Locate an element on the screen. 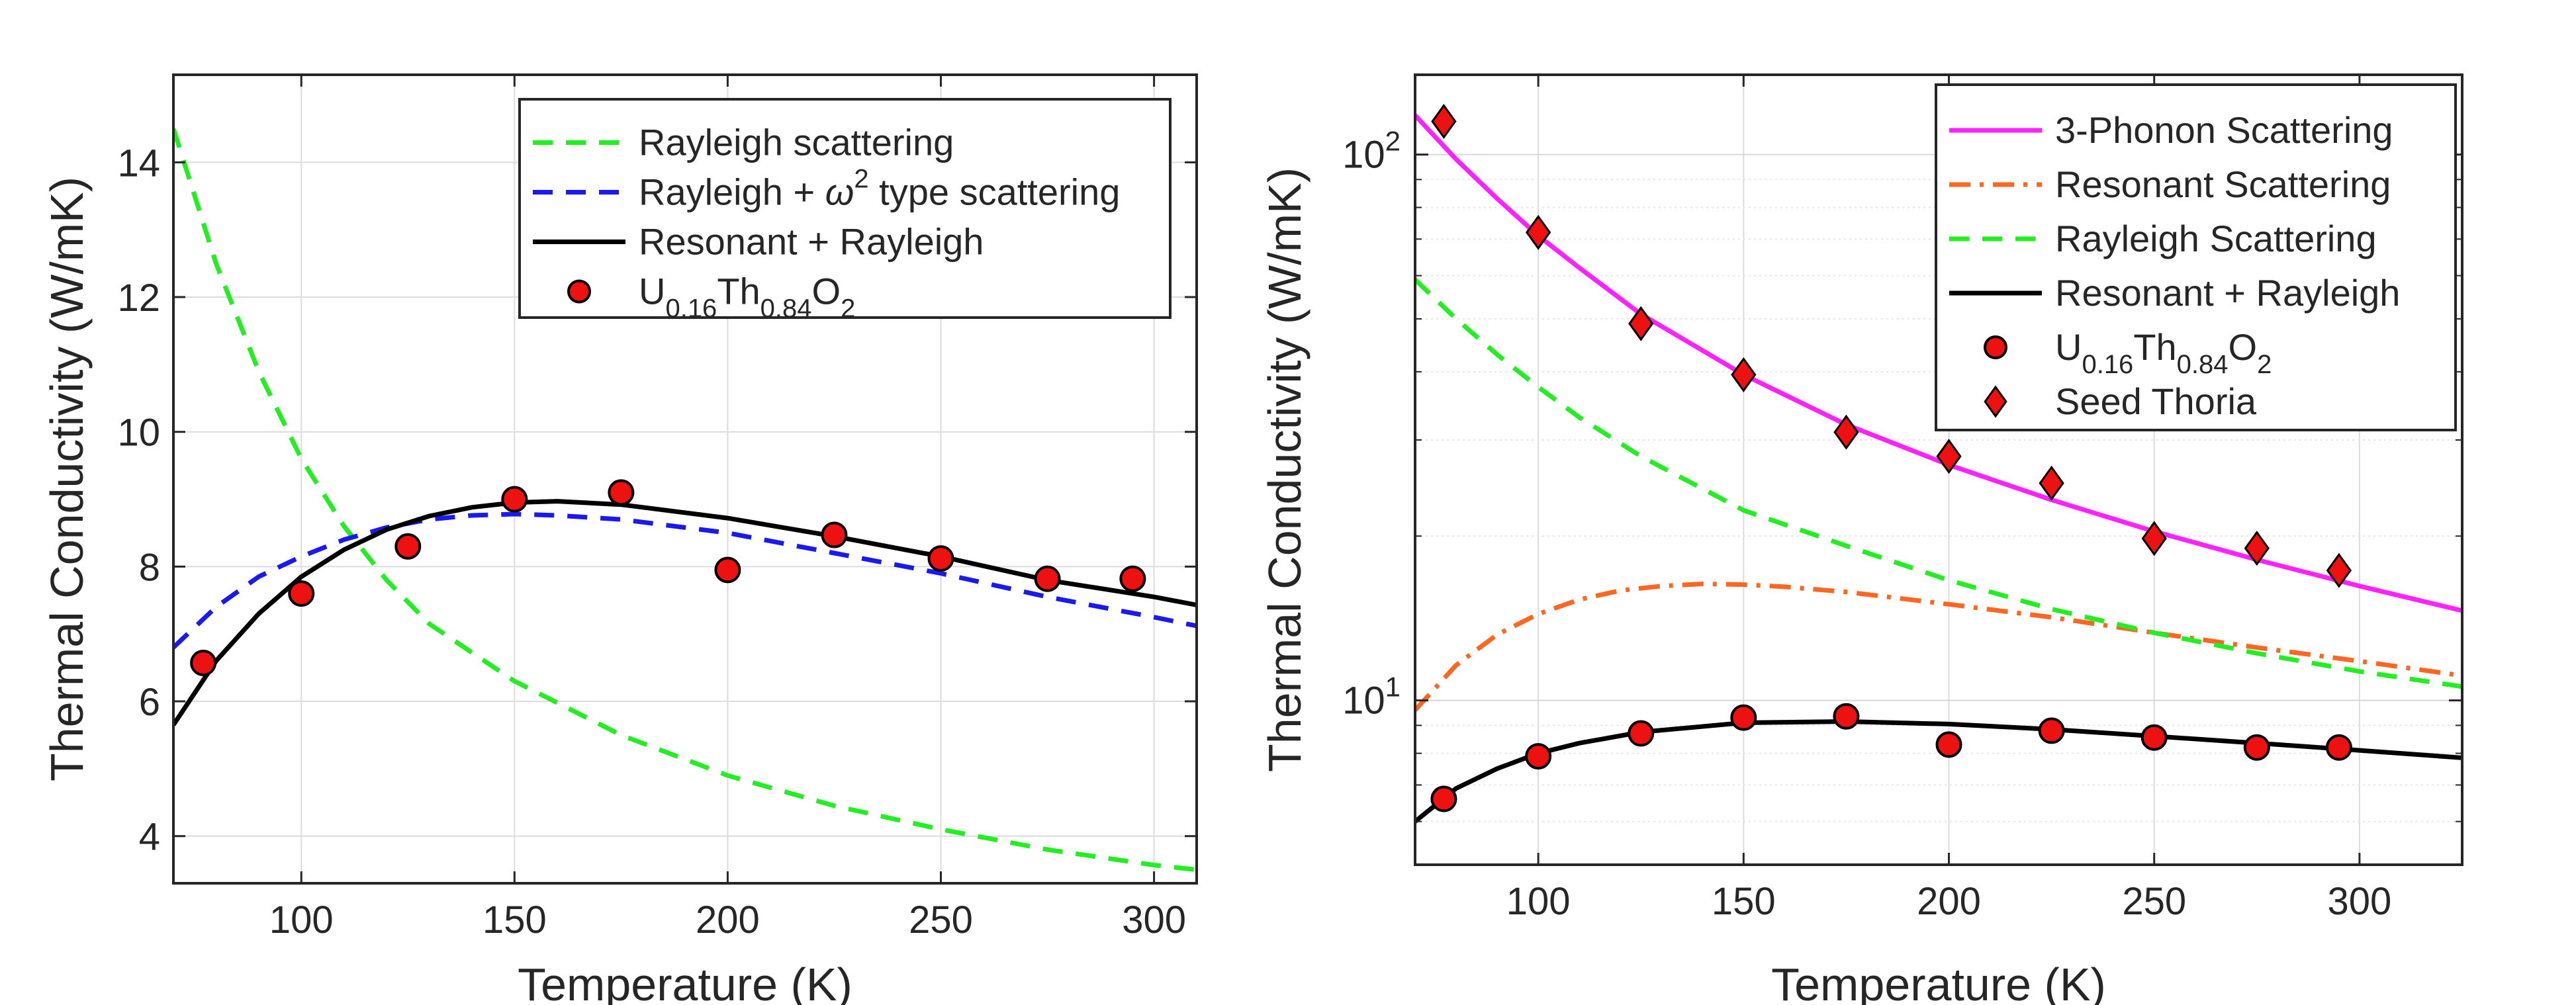 Image resolution: width=2576 pixels, height=1005 pixels. legend-text: O is located at coordinates (826, 291).